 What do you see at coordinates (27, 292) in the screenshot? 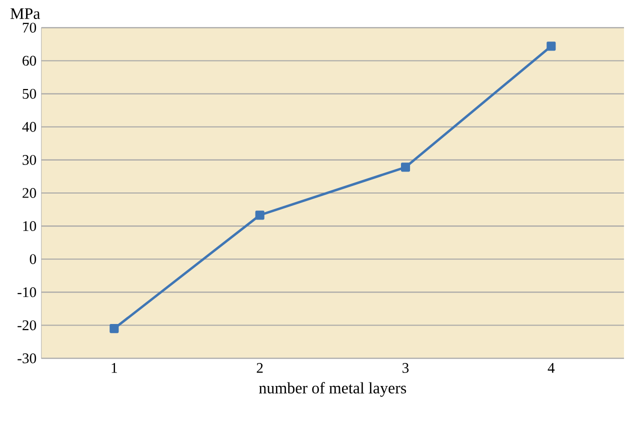
I see `y-tick-label: -10` at bounding box center [27, 292].